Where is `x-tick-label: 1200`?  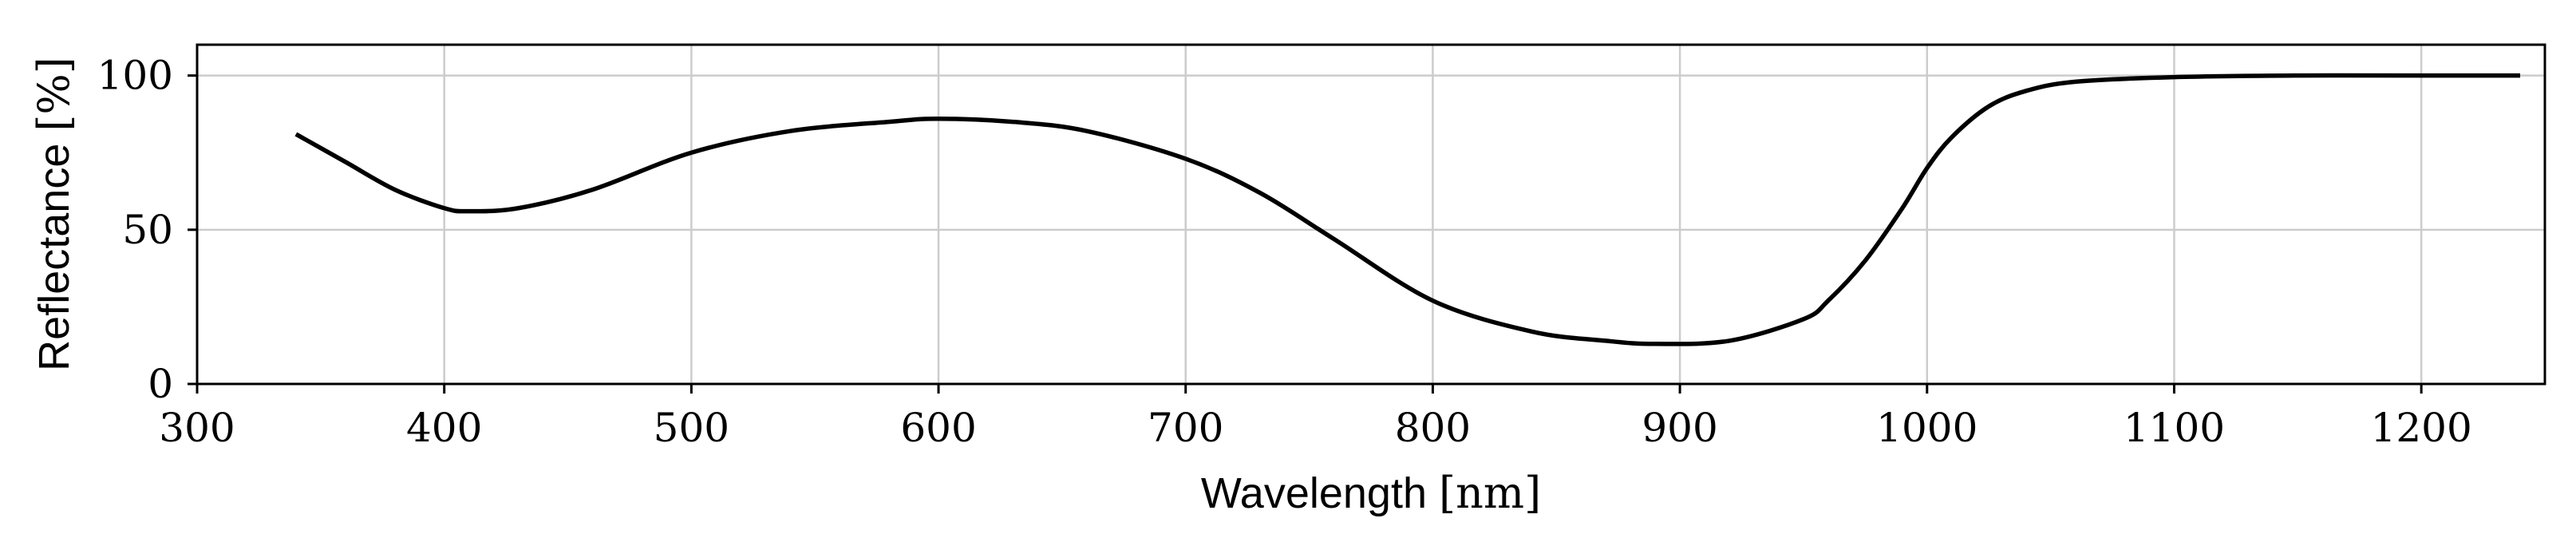
x-tick-label: 1200 is located at coordinates (2421, 428).